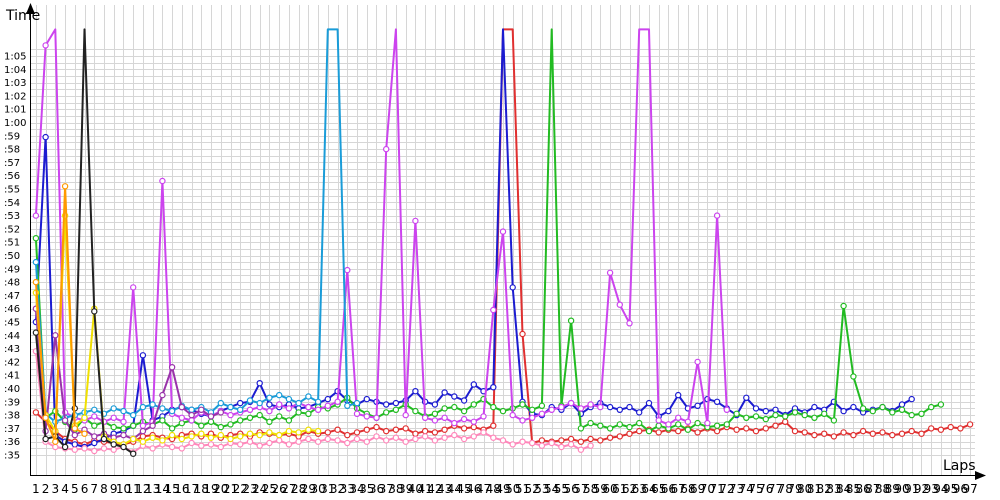 This screenshot has width=1000, height=500. Describe the element at coordinates (12, 442) in the screenshot. I see `y-tick-label: :36` at that location.